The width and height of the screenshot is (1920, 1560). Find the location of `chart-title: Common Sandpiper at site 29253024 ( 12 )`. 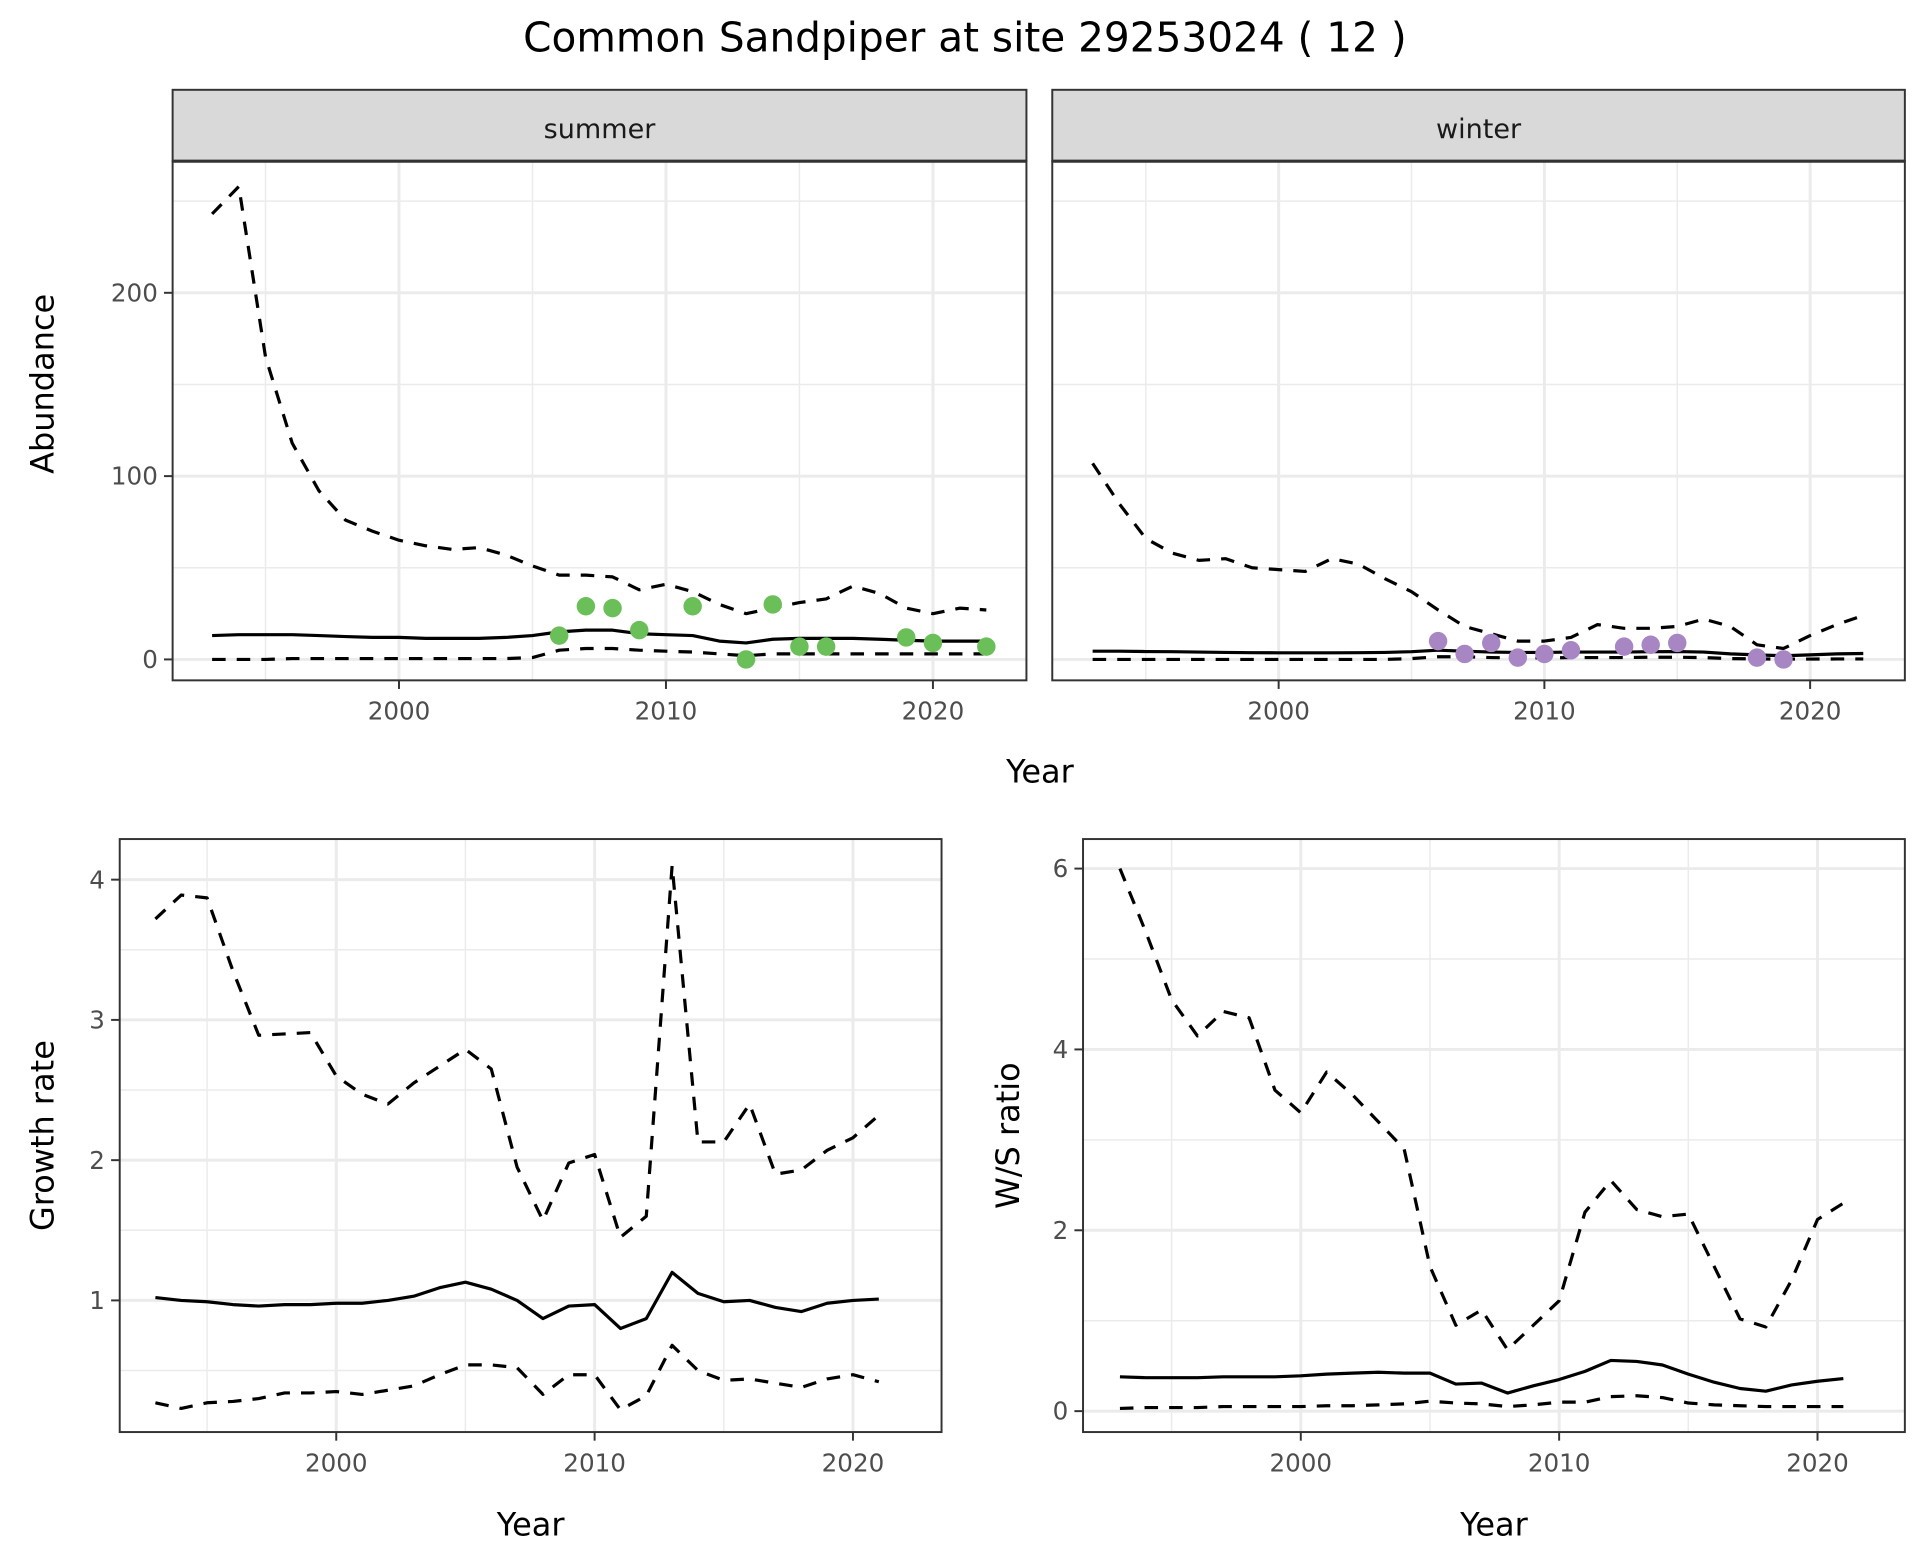

chart-title: Common Sandpiper at site 29253024 ( 12 ) is located at coordinates (964, 38).